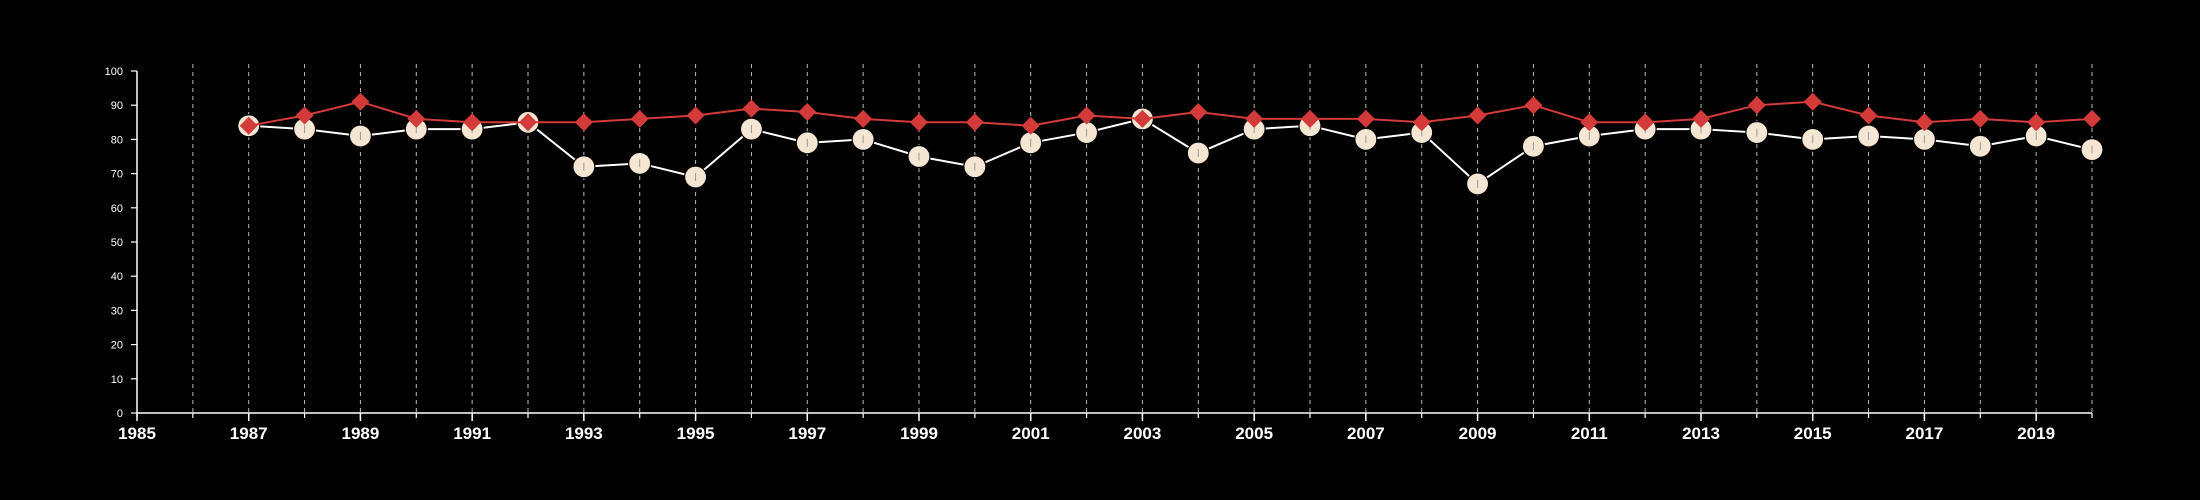  Describe the element at coordinates (974, 122) in the screenshot. I see `point-diamond-2000` at that location.